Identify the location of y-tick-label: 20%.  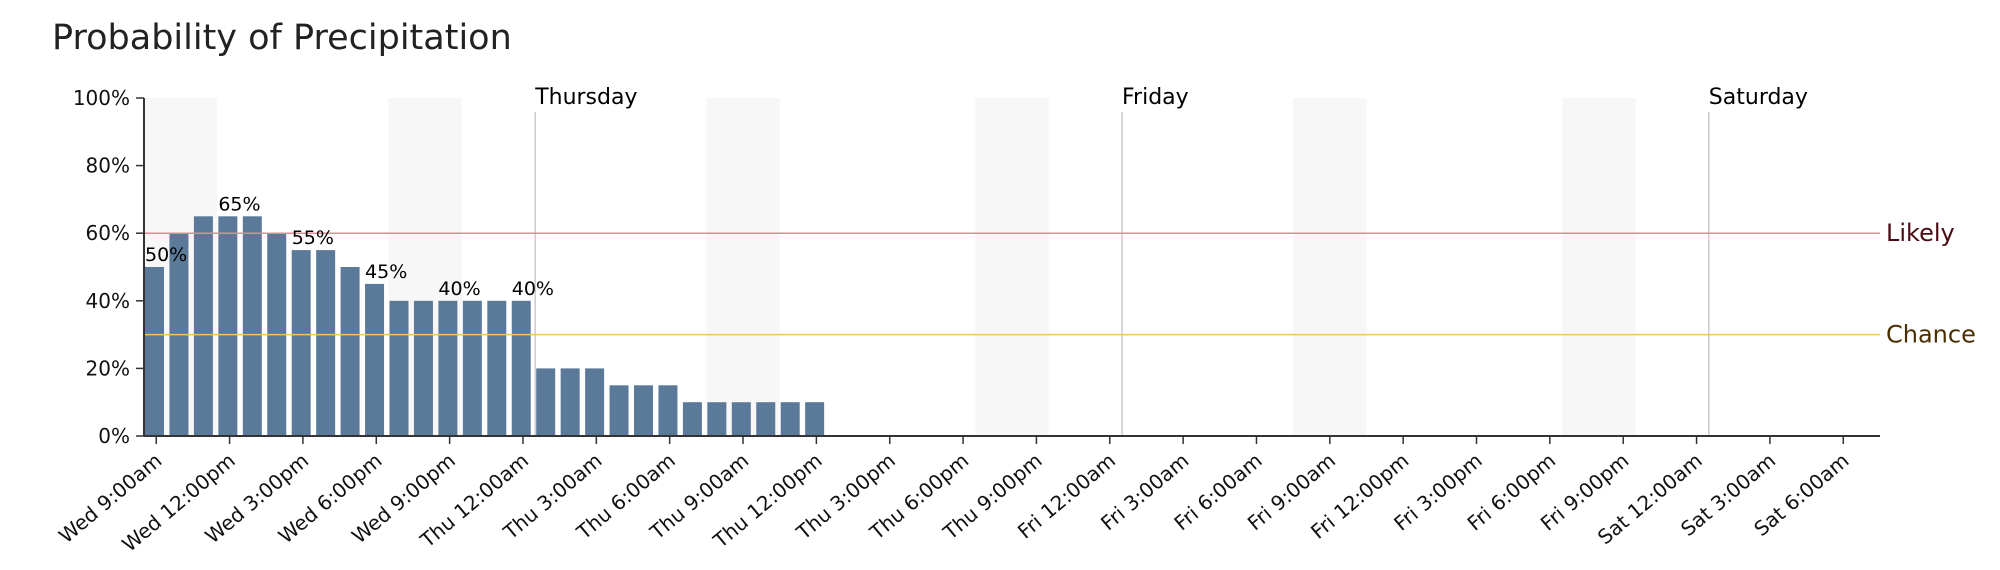
(108, 368).